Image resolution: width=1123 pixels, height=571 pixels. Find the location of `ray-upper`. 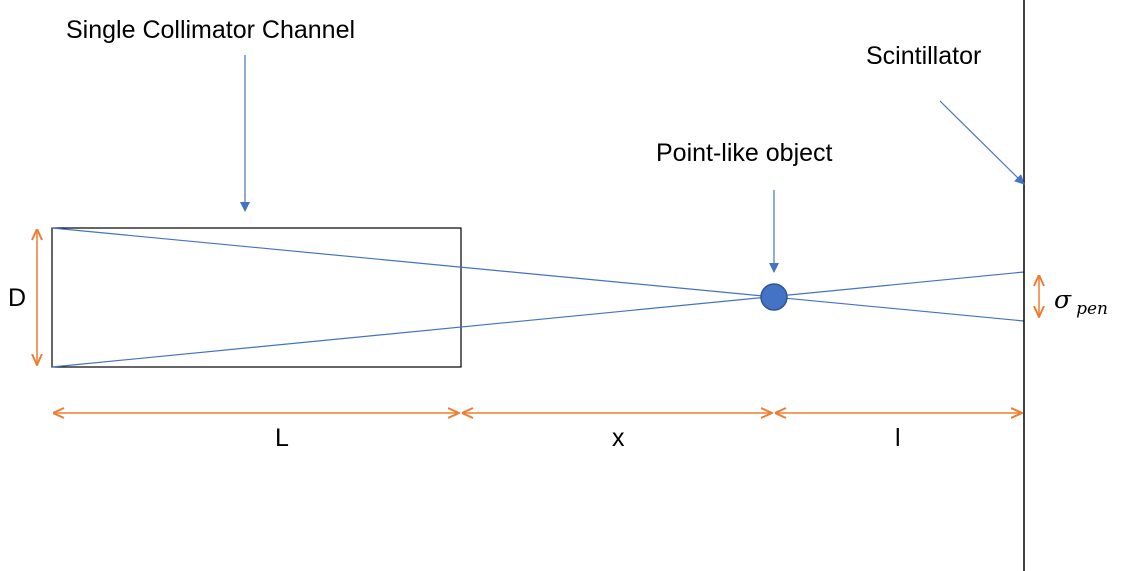

ray-upper is located at coordinates (538, 274).